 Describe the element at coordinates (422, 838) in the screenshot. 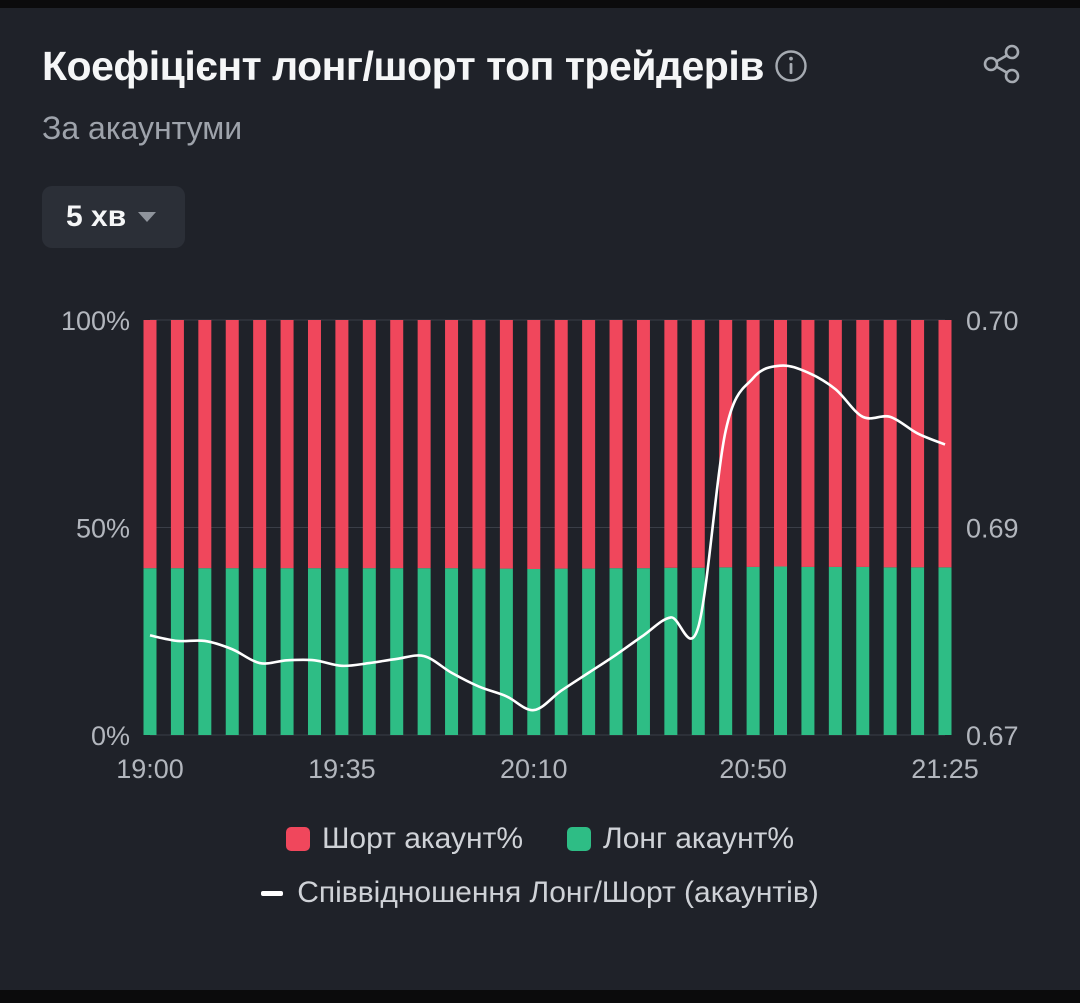

I see `legend-short-label: Шорт акаунт%` at that location.